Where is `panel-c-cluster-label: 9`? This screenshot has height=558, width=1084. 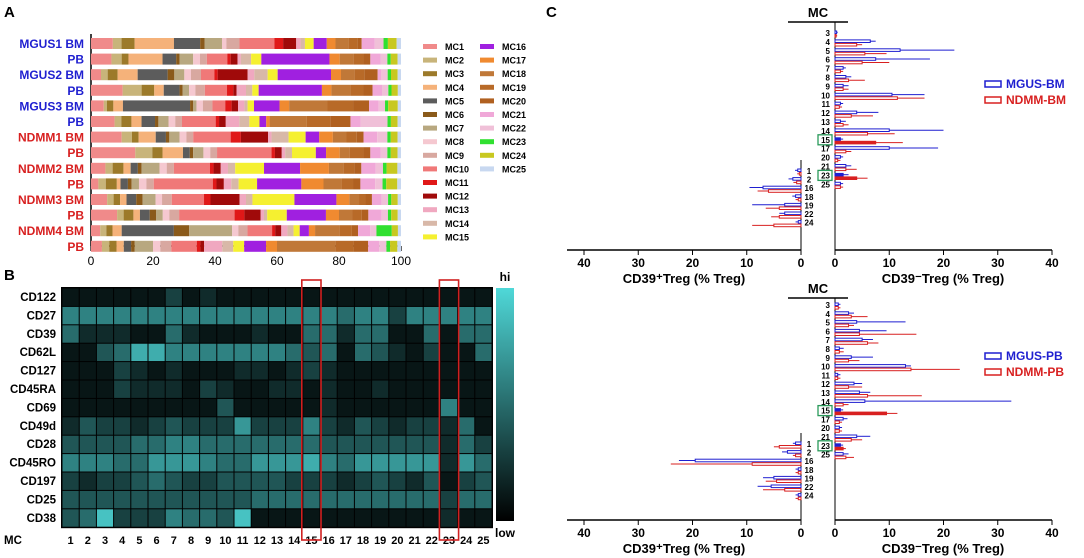 panel-c-cluster-label: 9 is located at coordinates (828, 358).